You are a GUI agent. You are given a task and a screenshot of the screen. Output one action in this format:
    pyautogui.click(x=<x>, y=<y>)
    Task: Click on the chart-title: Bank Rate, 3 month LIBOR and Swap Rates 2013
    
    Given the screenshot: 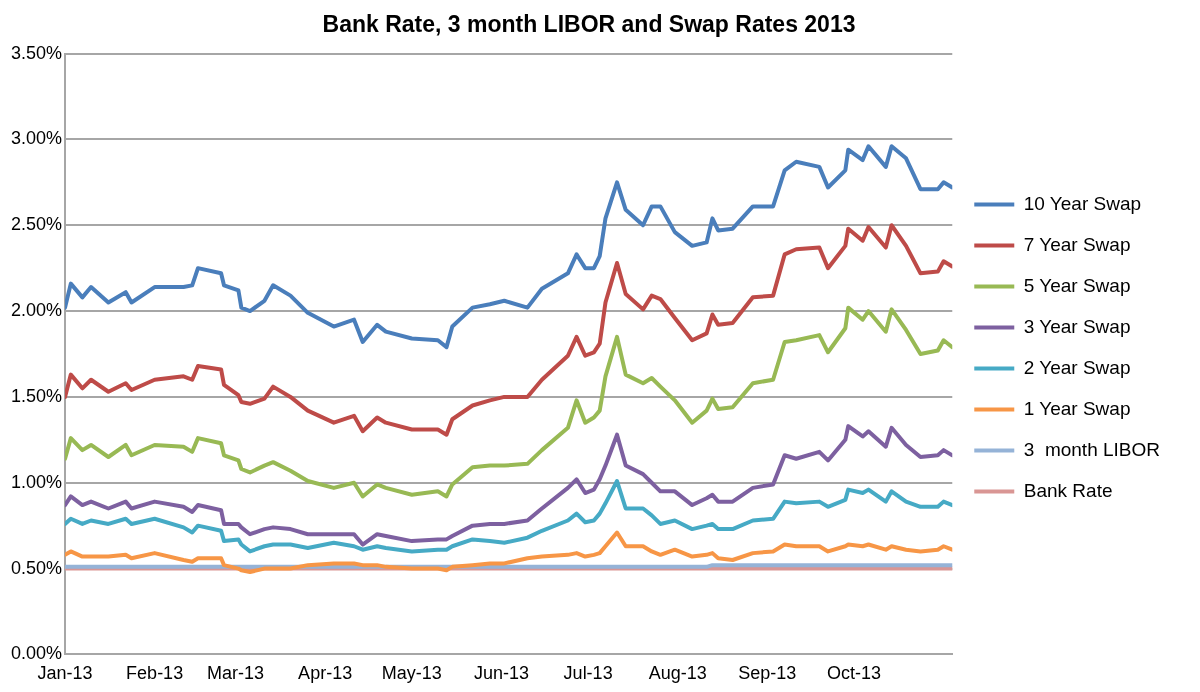 What is the action you would take?
    pyautogui.click(x=589, y=24)
    